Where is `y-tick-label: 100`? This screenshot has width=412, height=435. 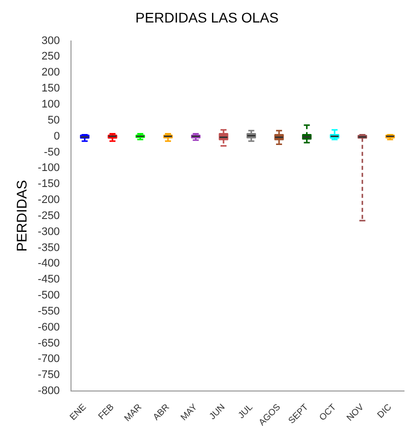
y-tick-label: 100 is located at coordinates (50, 104).